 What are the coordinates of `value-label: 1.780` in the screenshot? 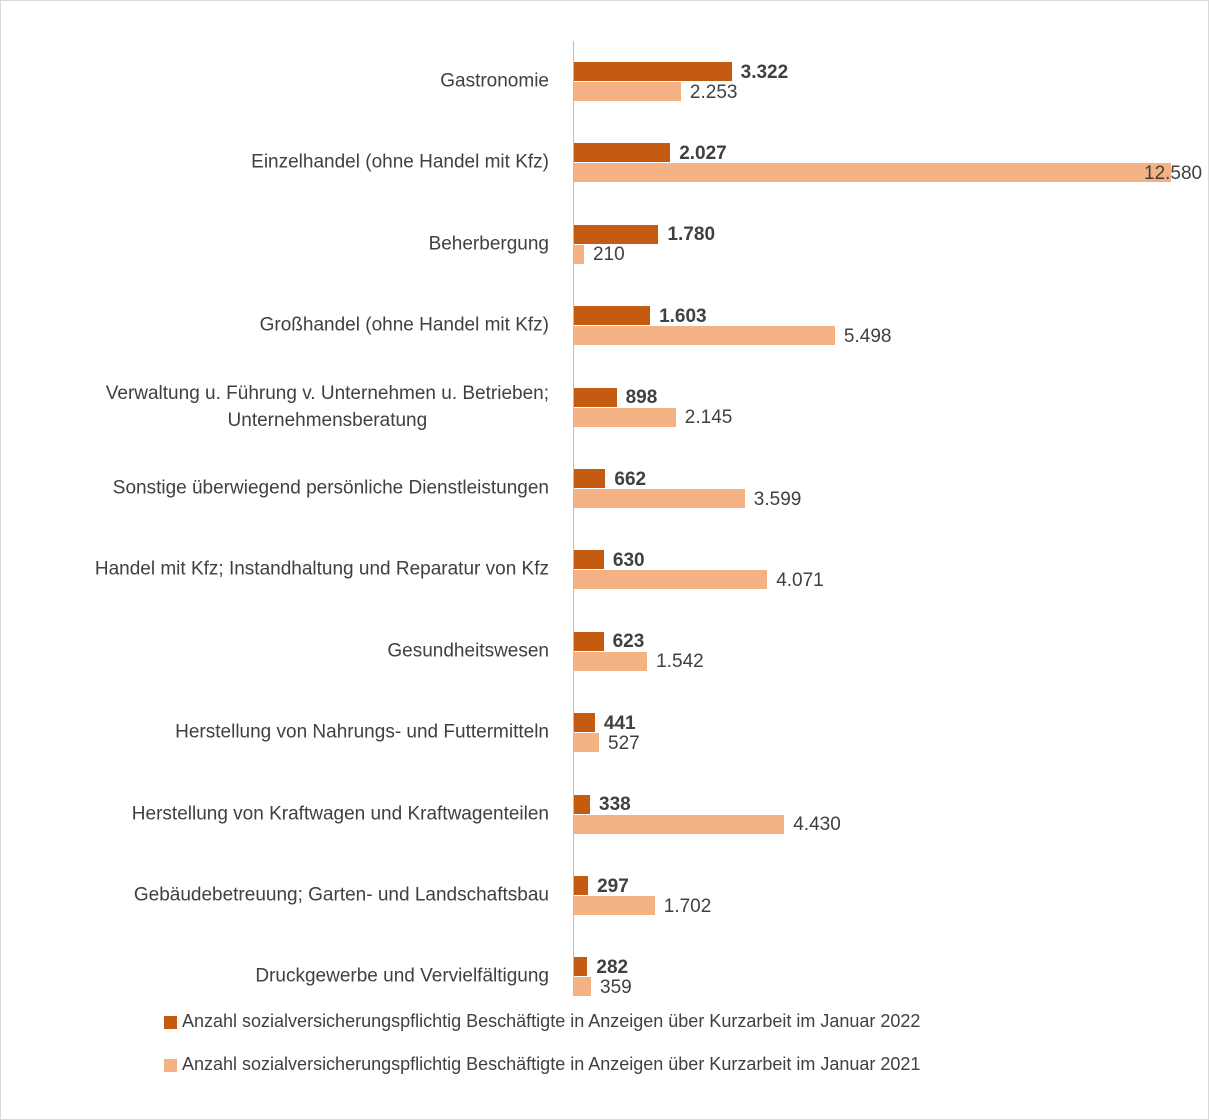 It's located at (691, 235).